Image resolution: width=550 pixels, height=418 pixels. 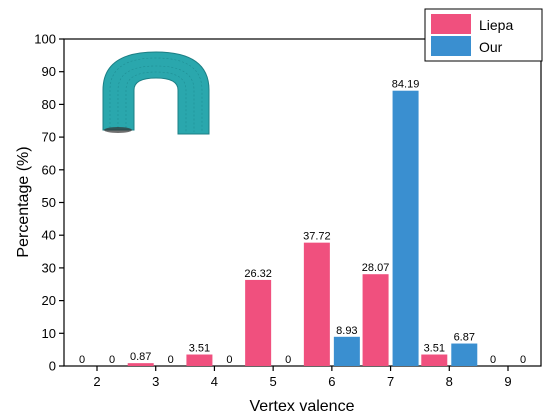 I want to click on x-tick-label: 2, so click(x=96, y=381).